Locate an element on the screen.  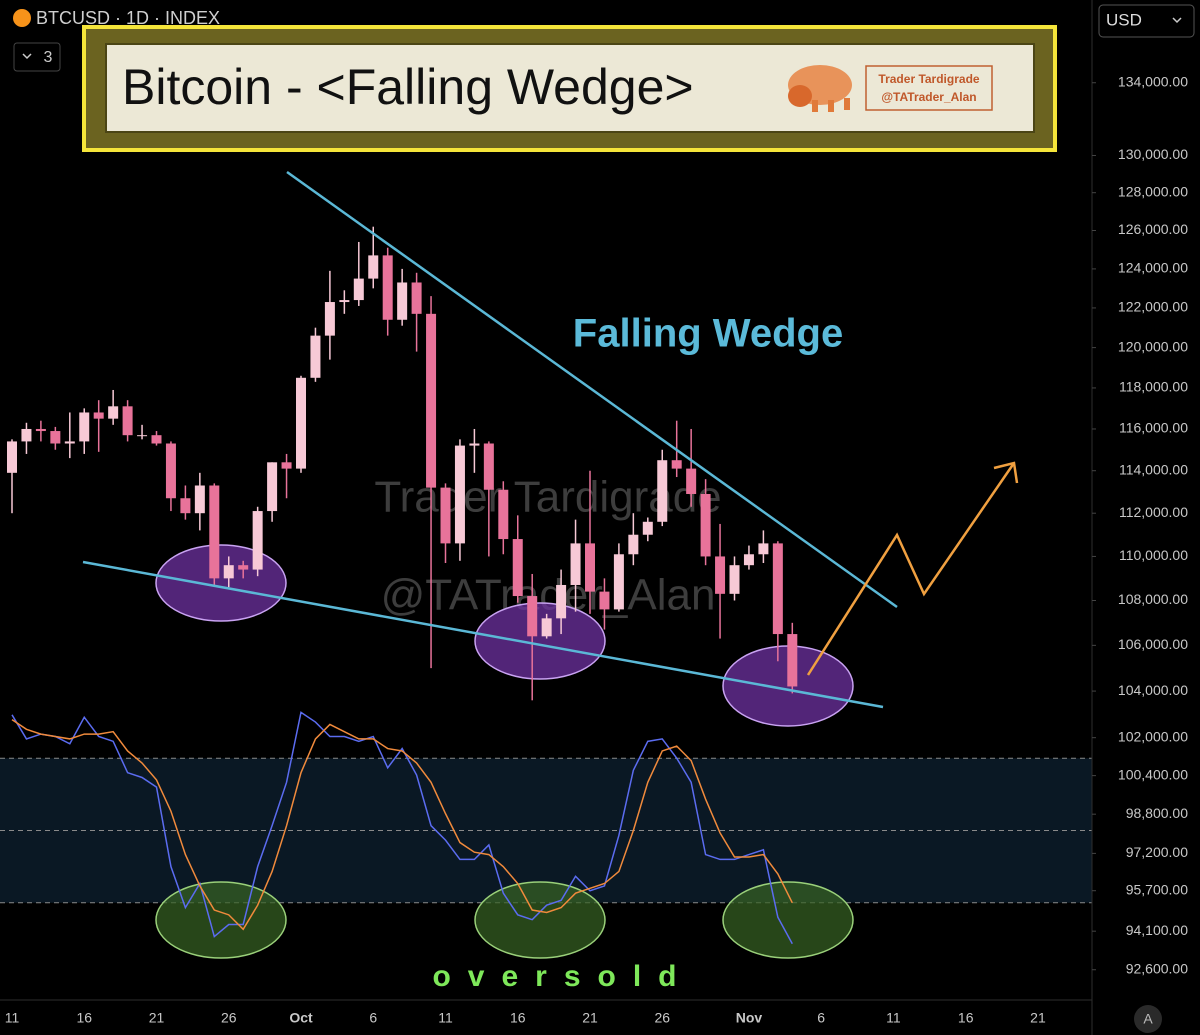
y-tick-label: 108,000.00 is located at coordinates (1153, 599).